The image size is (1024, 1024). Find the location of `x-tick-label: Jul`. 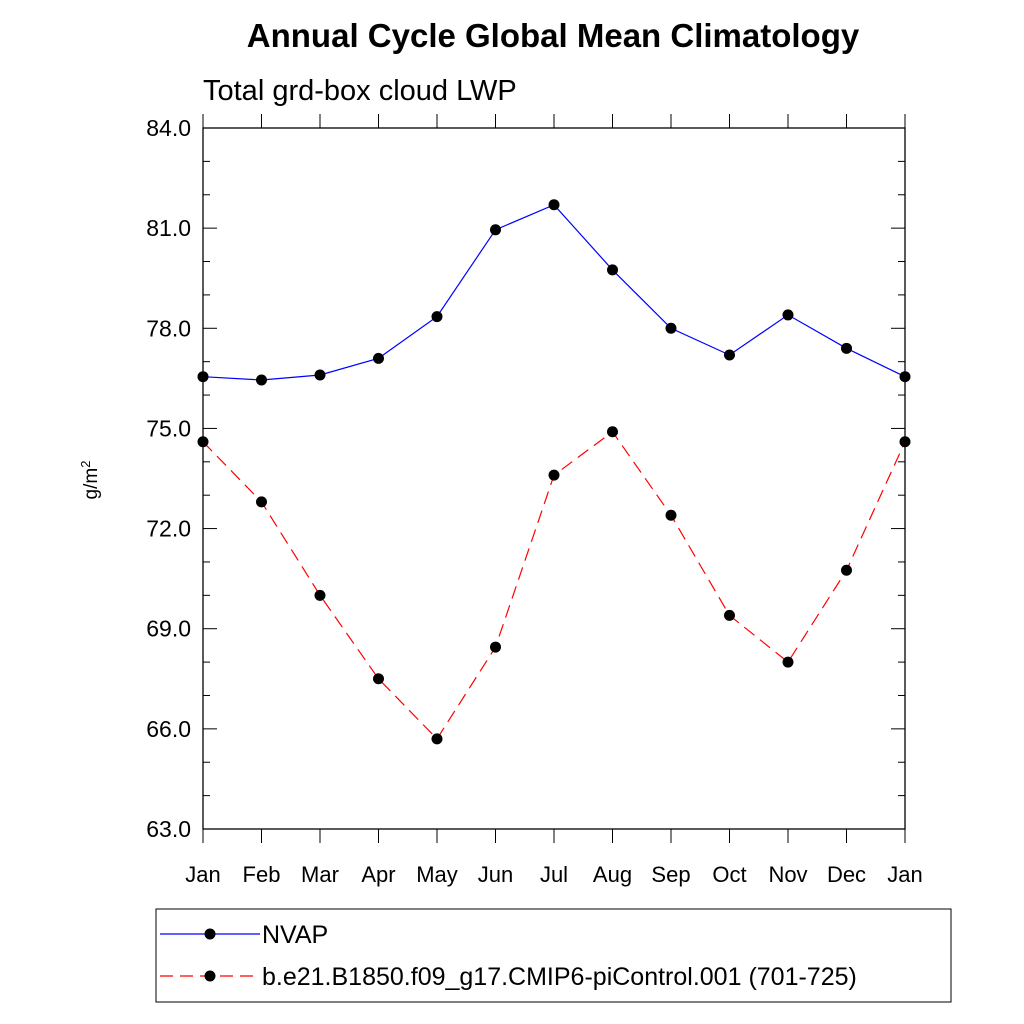

x-tick-label: Jul is located at coordinates (554, 874).